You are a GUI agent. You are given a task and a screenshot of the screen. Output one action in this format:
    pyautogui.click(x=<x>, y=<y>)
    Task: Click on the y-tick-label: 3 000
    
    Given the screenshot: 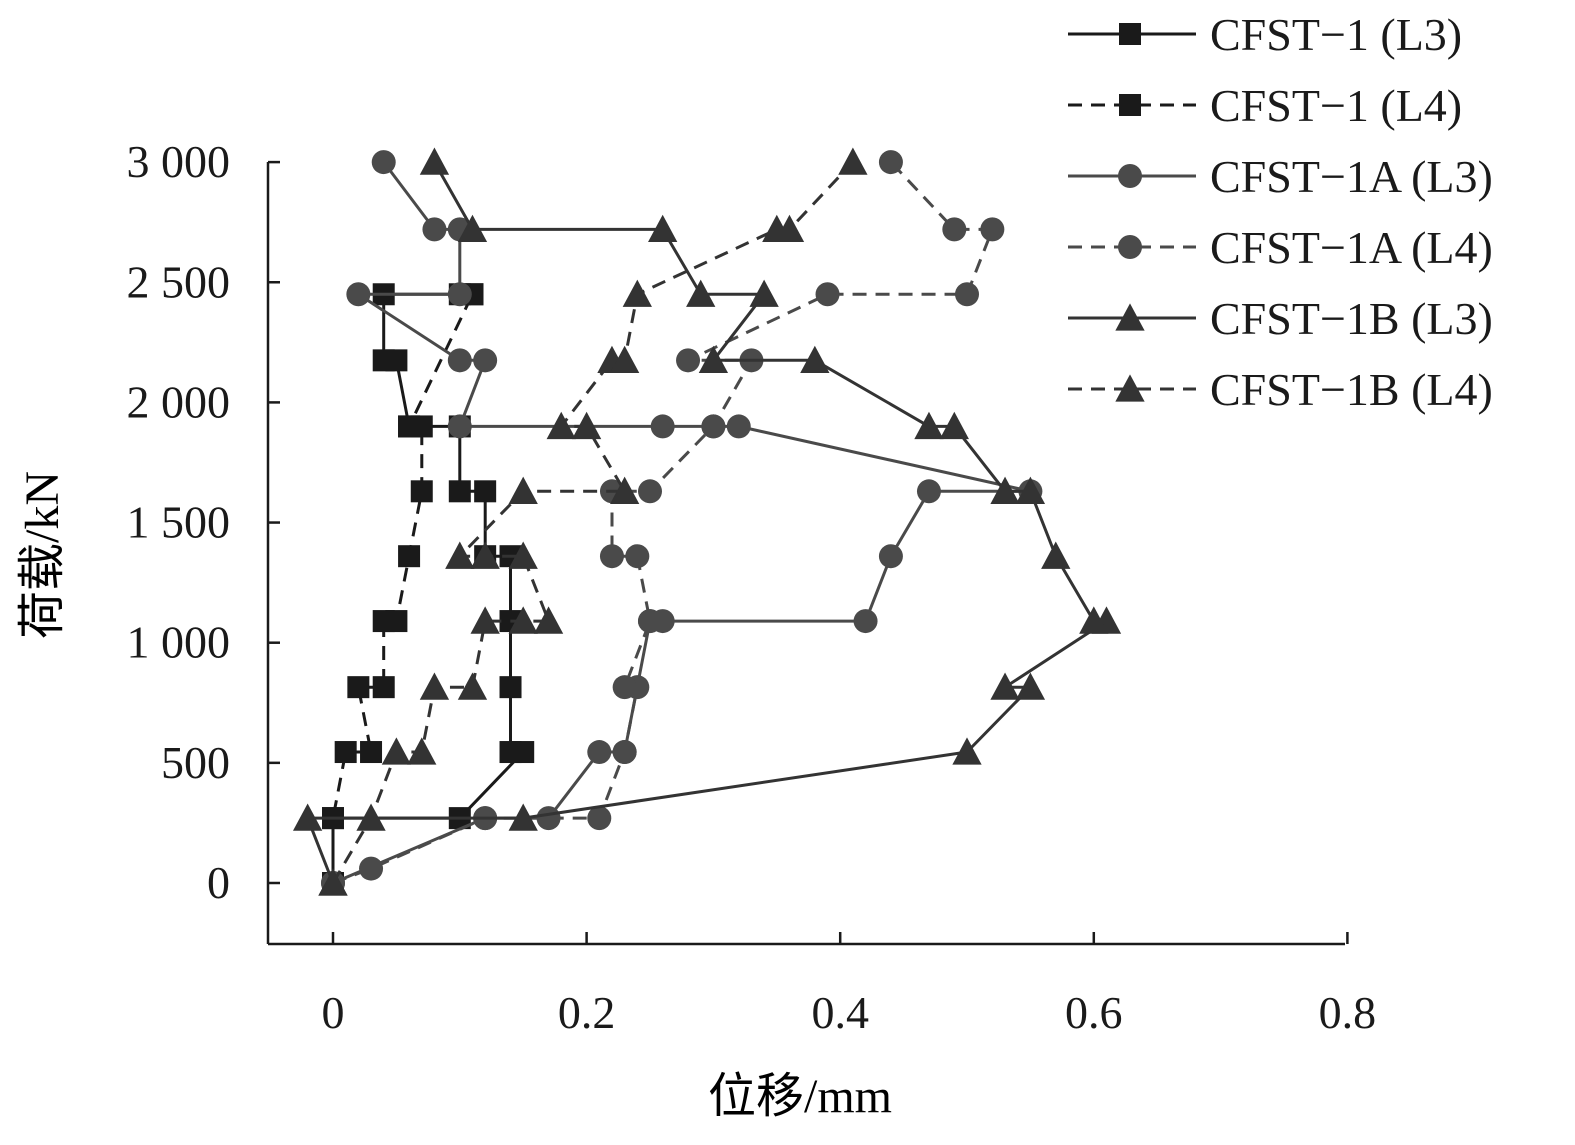 What is the action you would take?
    pyautogui.click(x=179, y=161)
    